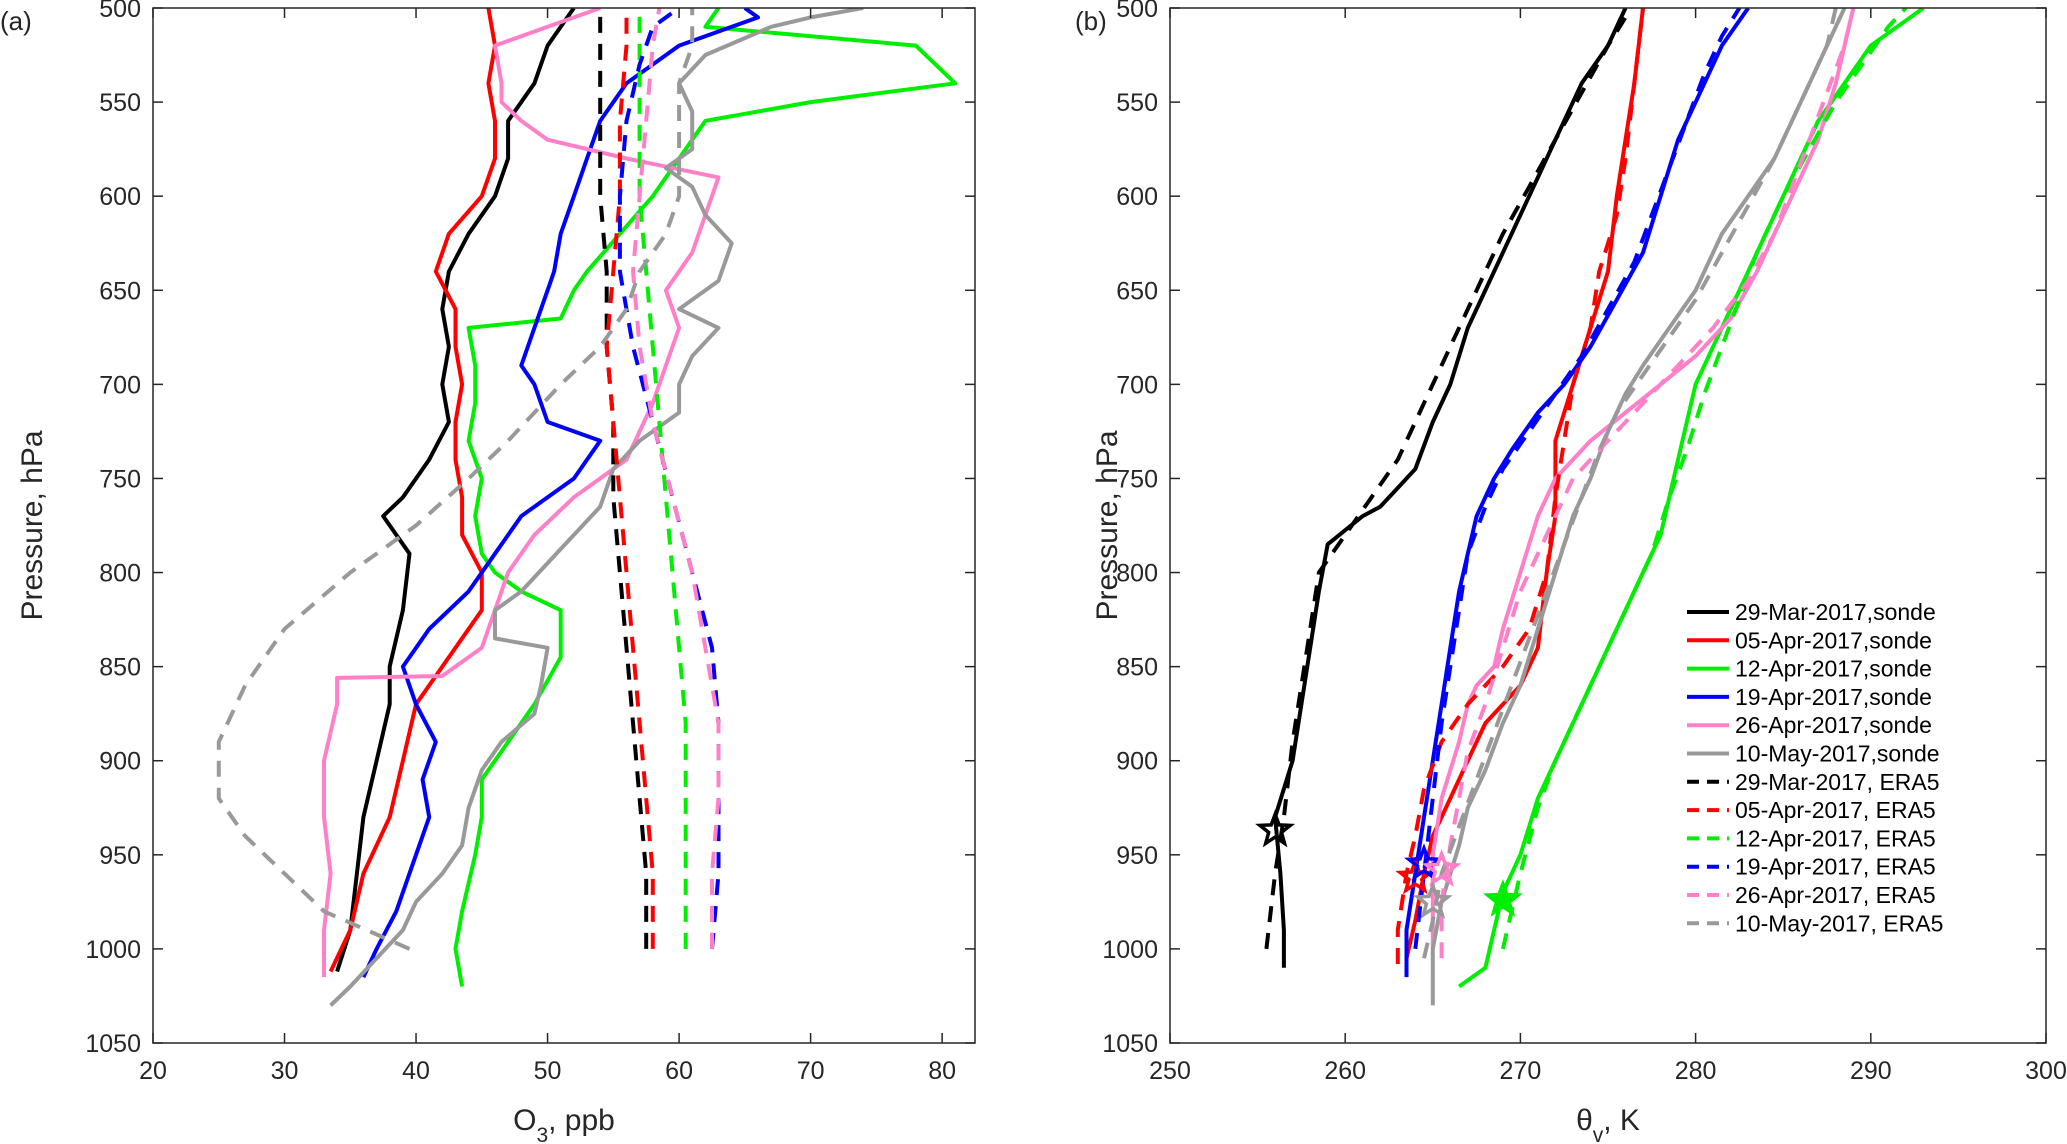 The image size is (2067, 1144). Describe the element at coordinates (1833, 669) in the screenshot. I see `legend-label-12-apr-2017-sonde: 12-Apr-2017,sonde` at that location.